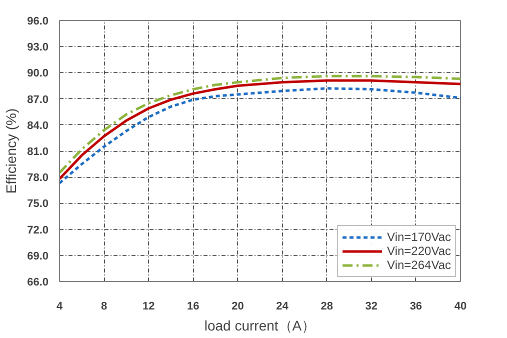  I want to click on y-tick-label: 75.0, so click(38, 204).